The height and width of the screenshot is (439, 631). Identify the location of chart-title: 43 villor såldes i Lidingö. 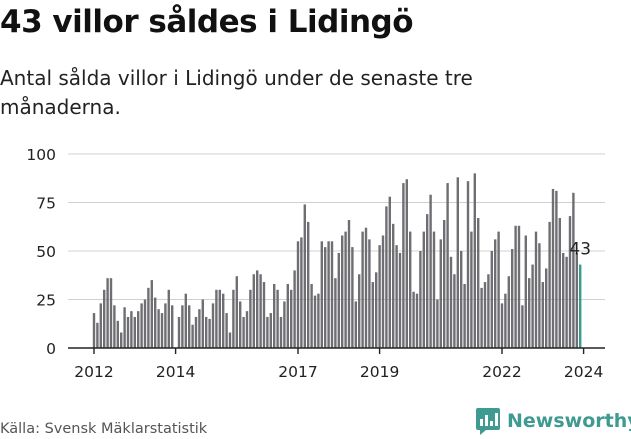
(207, 22).